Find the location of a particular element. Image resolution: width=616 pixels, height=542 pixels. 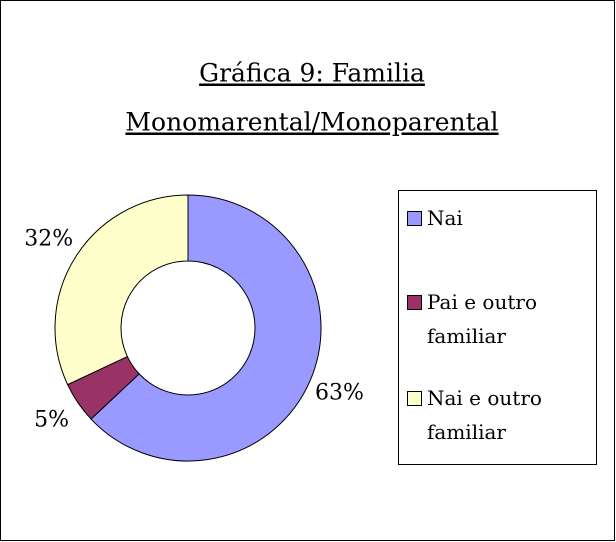

slice is located at coordinates (121, 290).